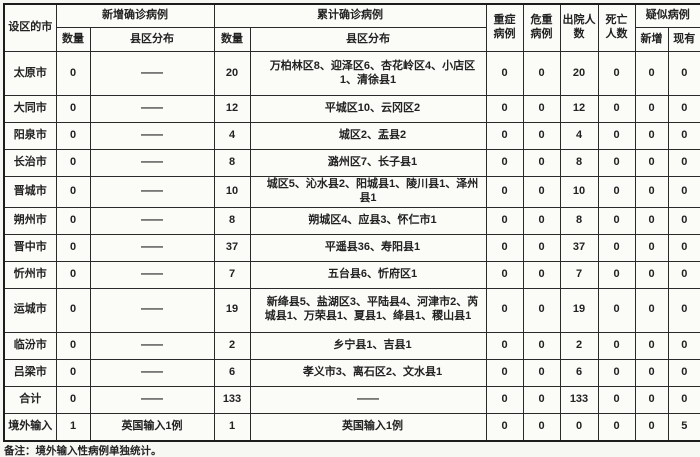  I want to click on cell-cum-count: 4, so click(232, 136).